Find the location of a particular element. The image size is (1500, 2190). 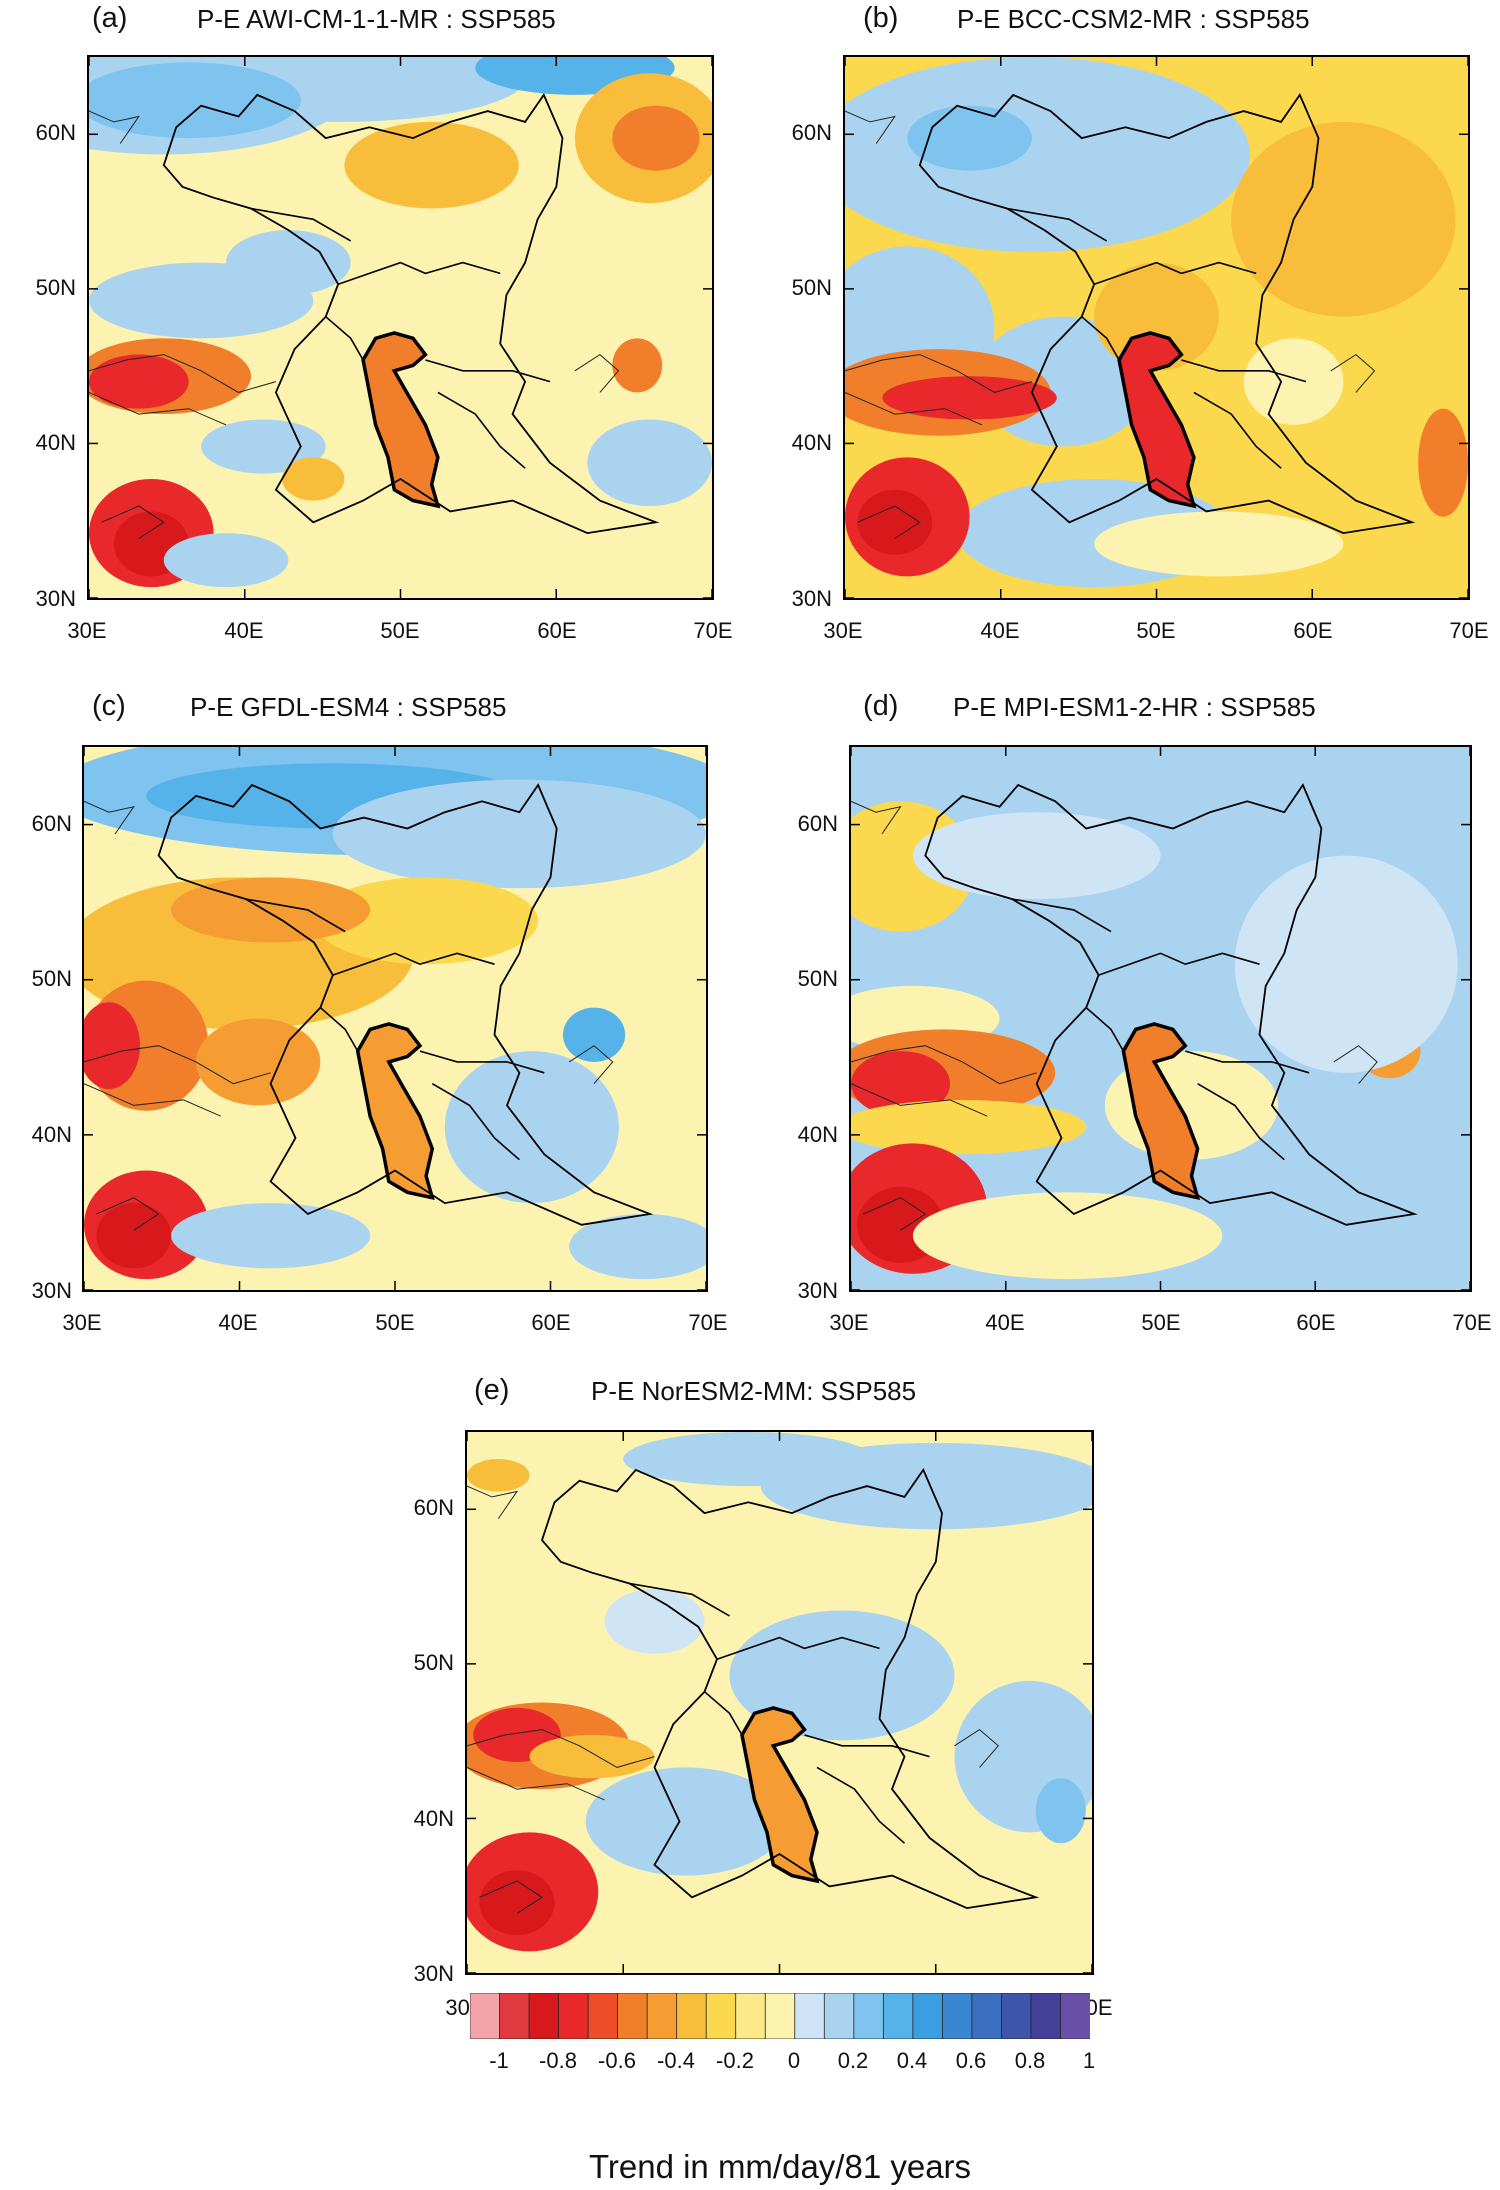

colorbar-label: 0.2 is located at coordinates (853, 2060).